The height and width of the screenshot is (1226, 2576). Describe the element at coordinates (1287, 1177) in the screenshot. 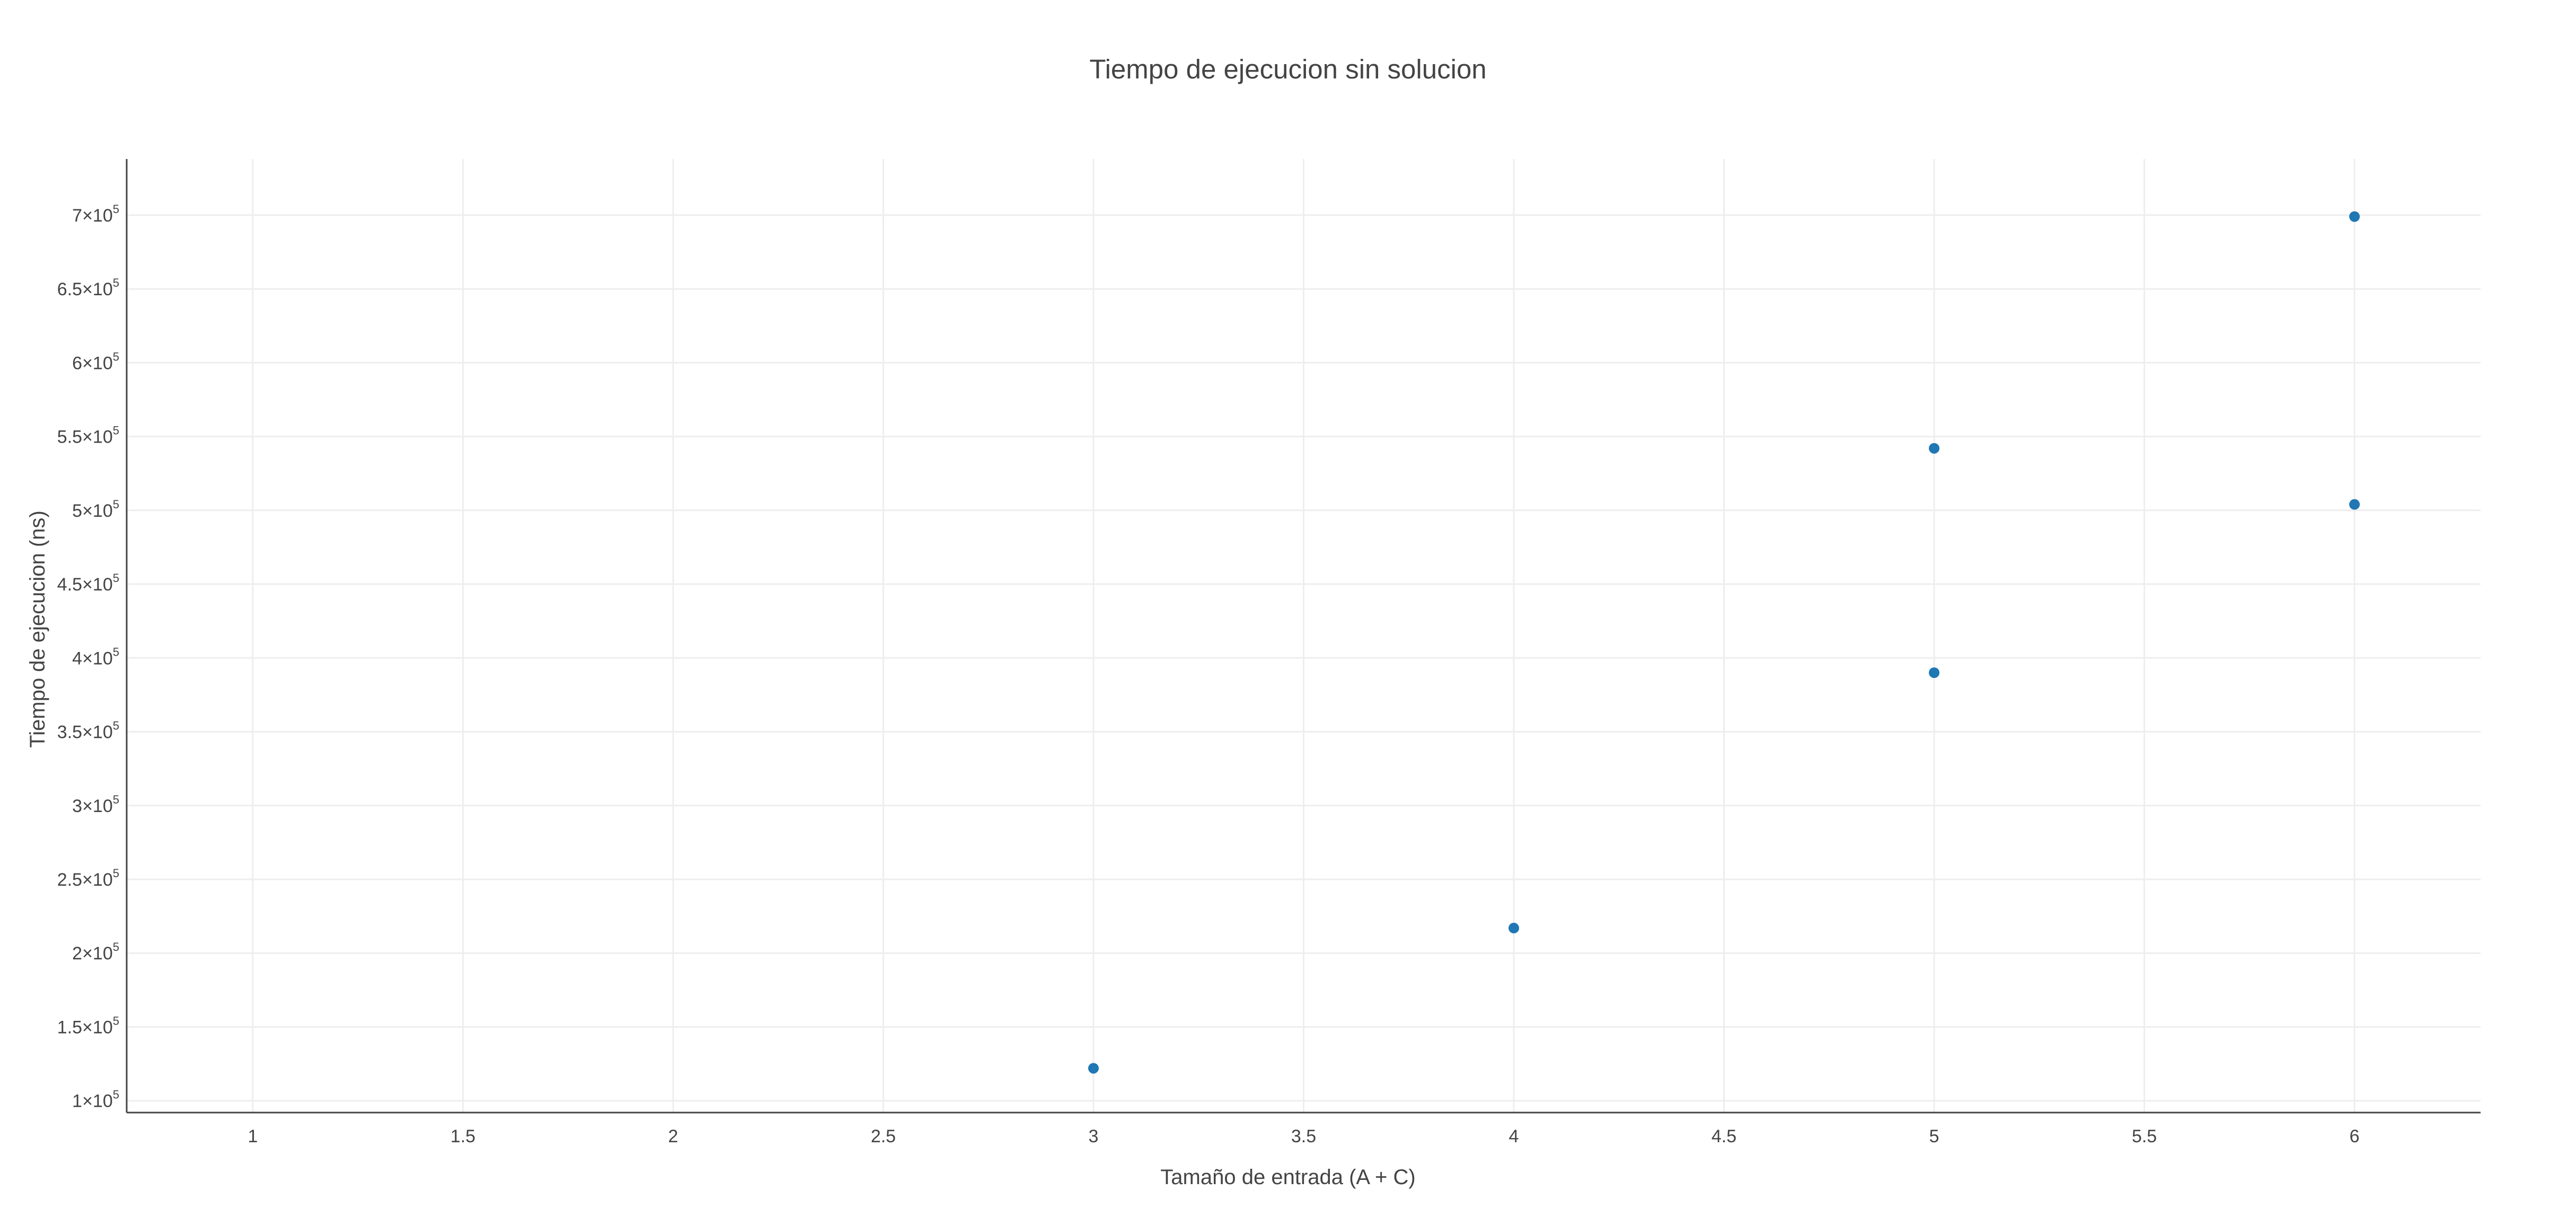

I see `x-axis-title: Tamaño de entrada (A + C)` at that location.